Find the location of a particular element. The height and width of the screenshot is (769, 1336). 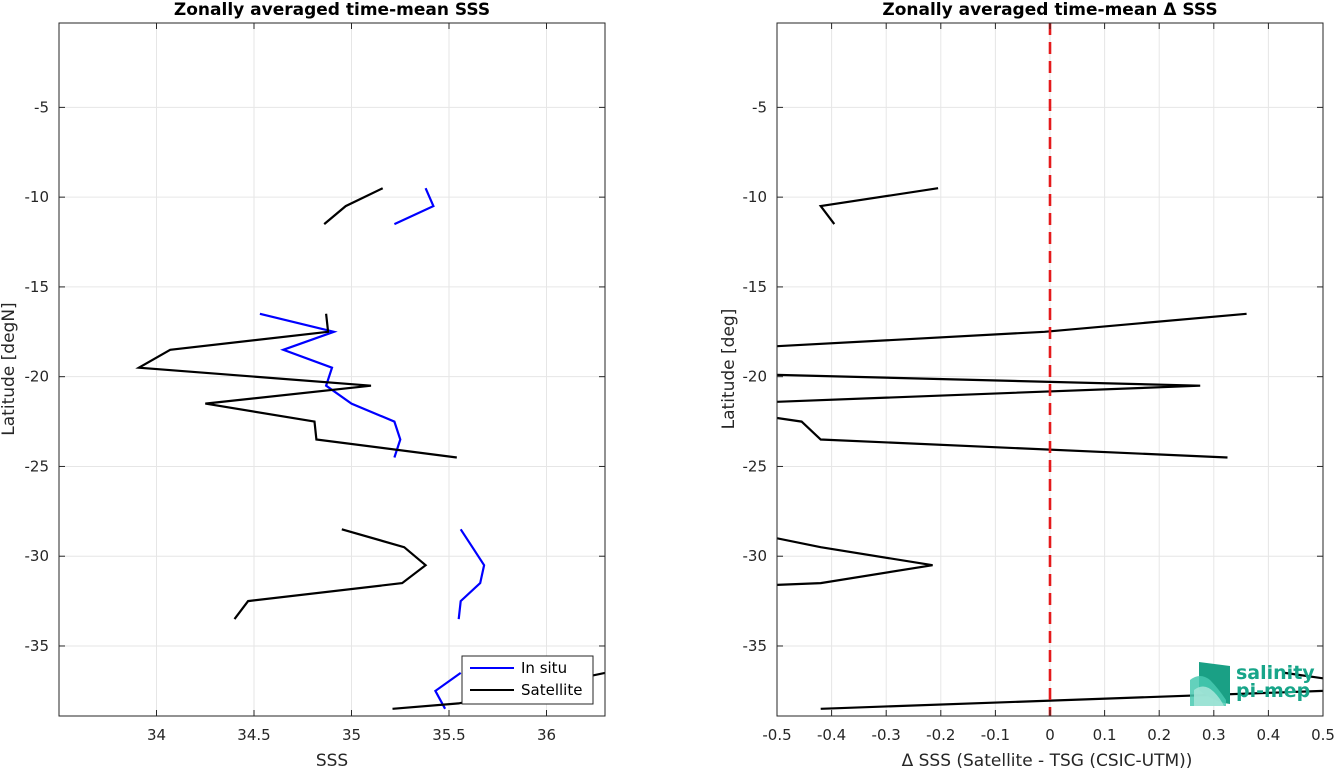

x-tick-label: 34.5 is located at coordinates (253, 735).